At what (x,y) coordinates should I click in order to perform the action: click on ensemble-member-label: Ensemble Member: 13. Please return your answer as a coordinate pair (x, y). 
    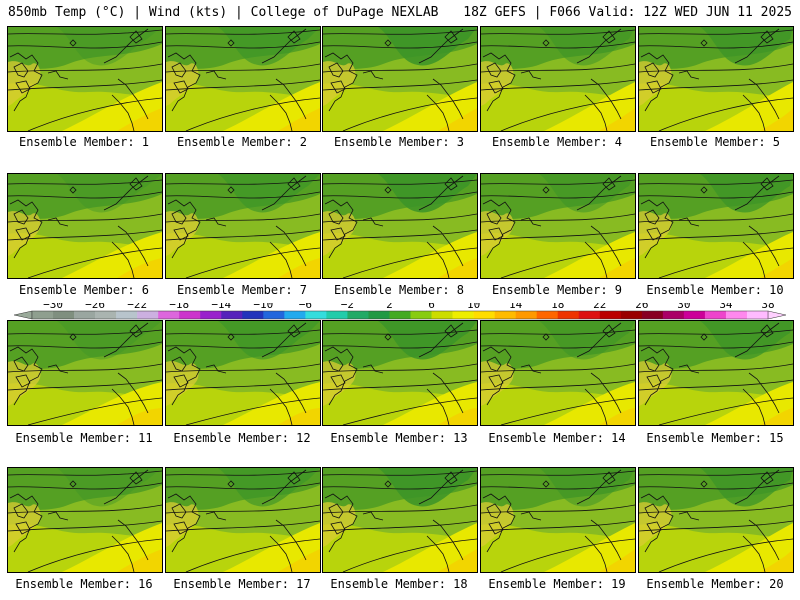
    Looking at the image, I should click on (399, 438).